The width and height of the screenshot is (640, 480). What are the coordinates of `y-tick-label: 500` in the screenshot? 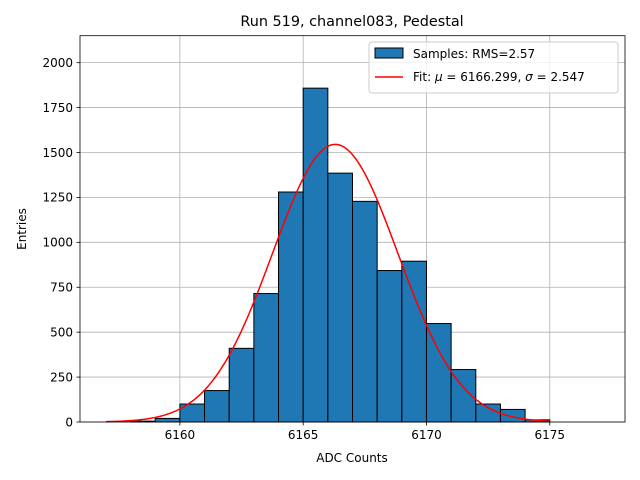 It's located at (61, 332).